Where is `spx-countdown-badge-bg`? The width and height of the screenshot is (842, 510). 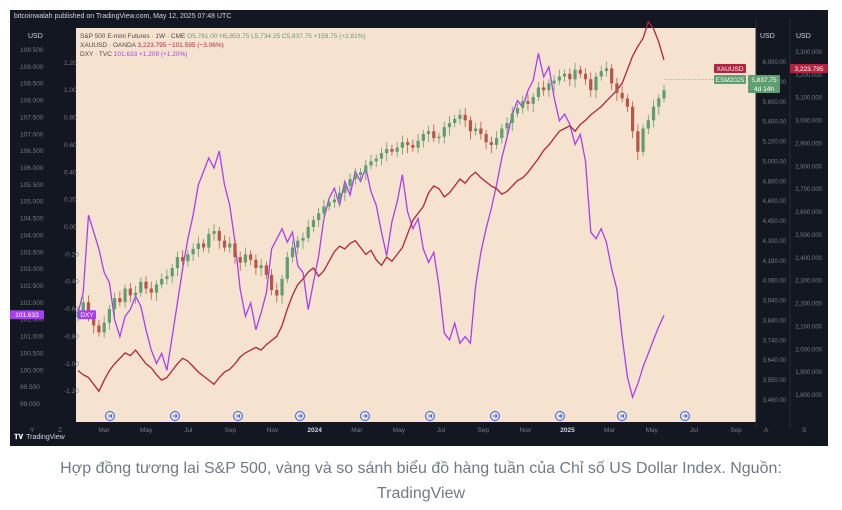
spx-countdown-badge-bg is located at coordinates (764, 88).